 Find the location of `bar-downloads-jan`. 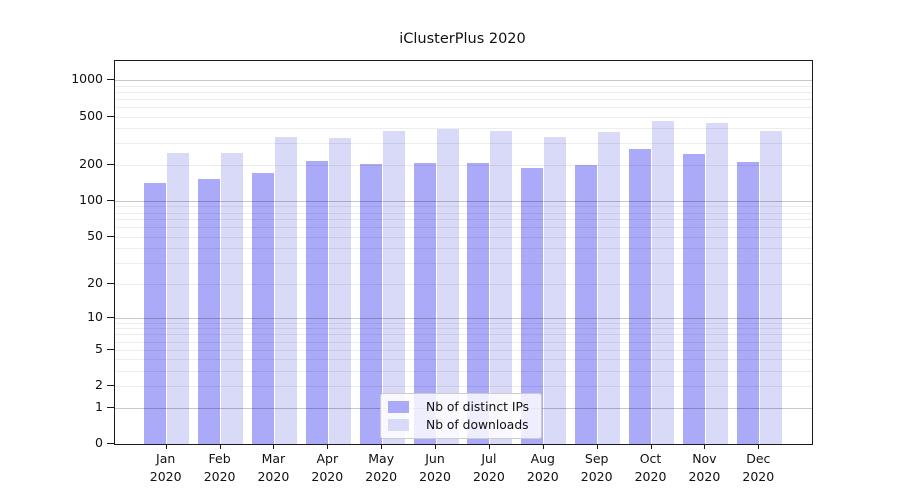

bar-downloads-jan is located at coordinates (178, 298).